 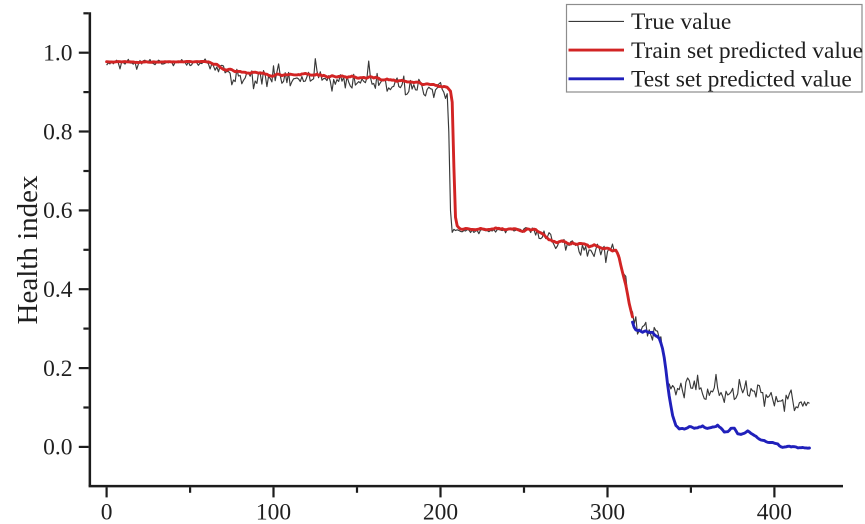 I want to click on svg-text: Health index, so click(x=28, y=249).